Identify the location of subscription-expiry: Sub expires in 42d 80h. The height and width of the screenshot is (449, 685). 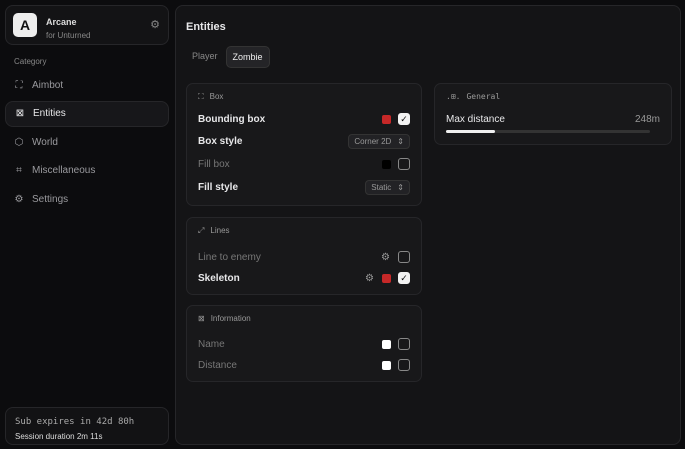
(75, 422).